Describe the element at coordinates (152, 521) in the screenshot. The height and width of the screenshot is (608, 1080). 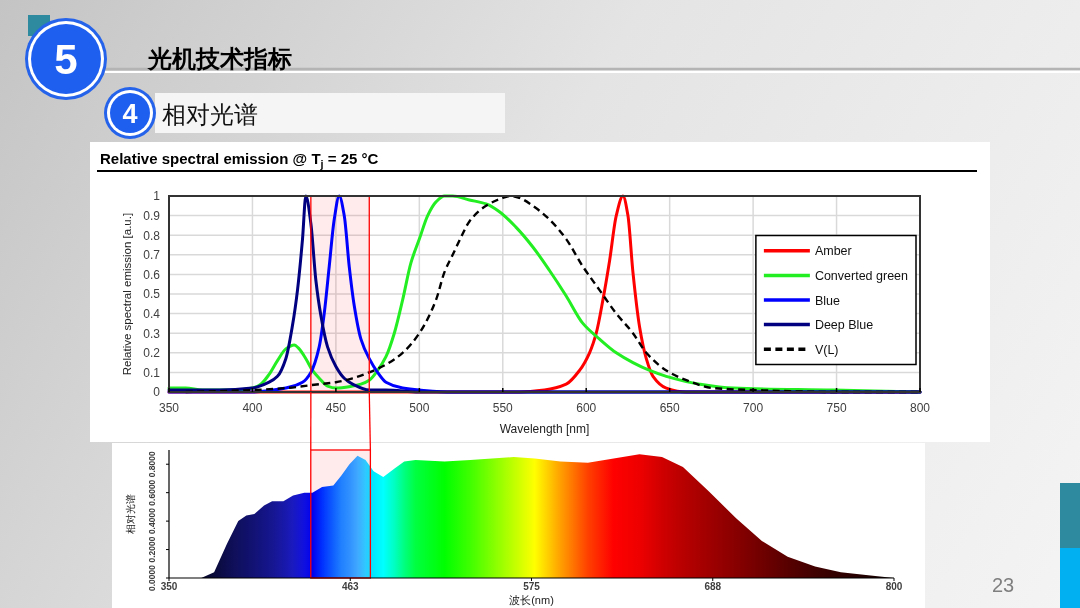
I see `y-tick-label: 0.4000` at that location.